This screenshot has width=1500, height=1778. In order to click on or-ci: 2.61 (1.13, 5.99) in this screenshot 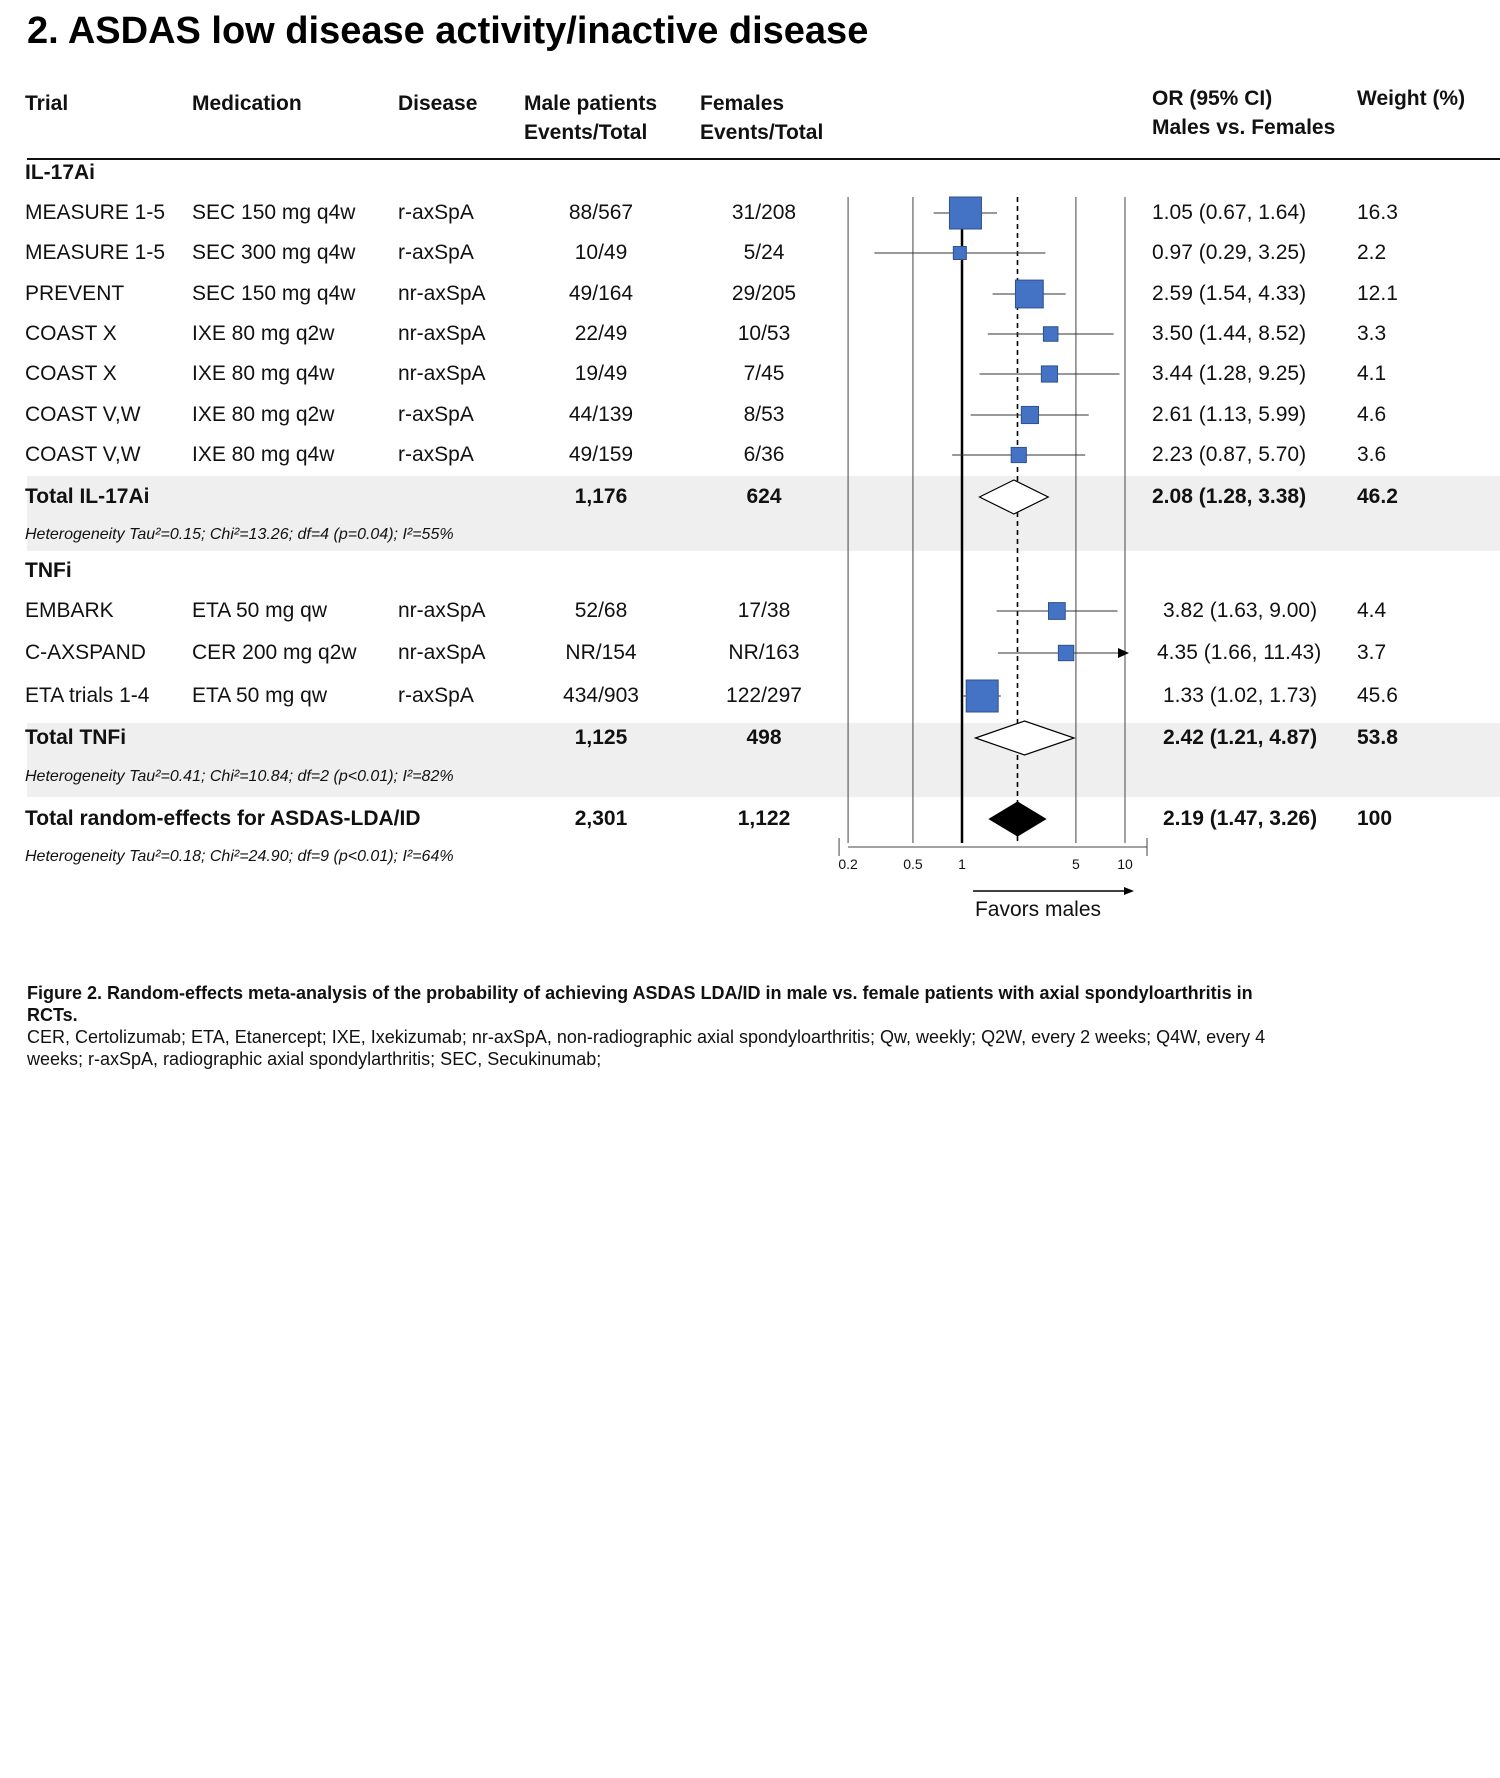, I will do `click(1229, 414)`.